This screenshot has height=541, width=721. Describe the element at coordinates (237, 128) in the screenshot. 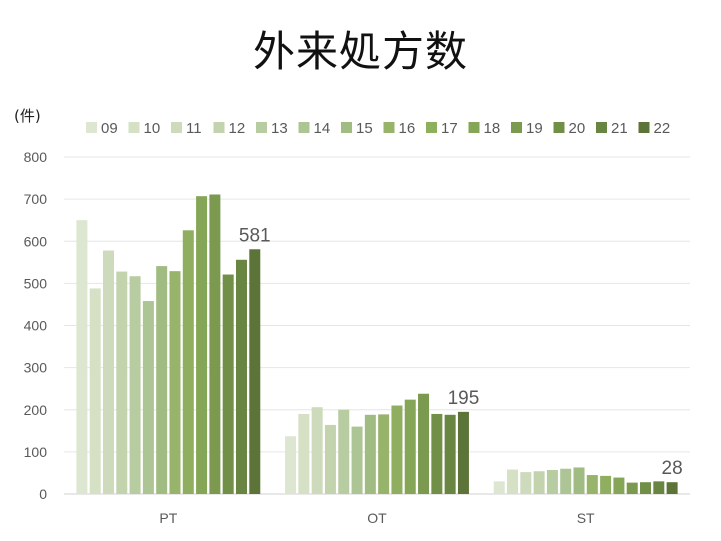

I see `legend-label: 12` at that location.